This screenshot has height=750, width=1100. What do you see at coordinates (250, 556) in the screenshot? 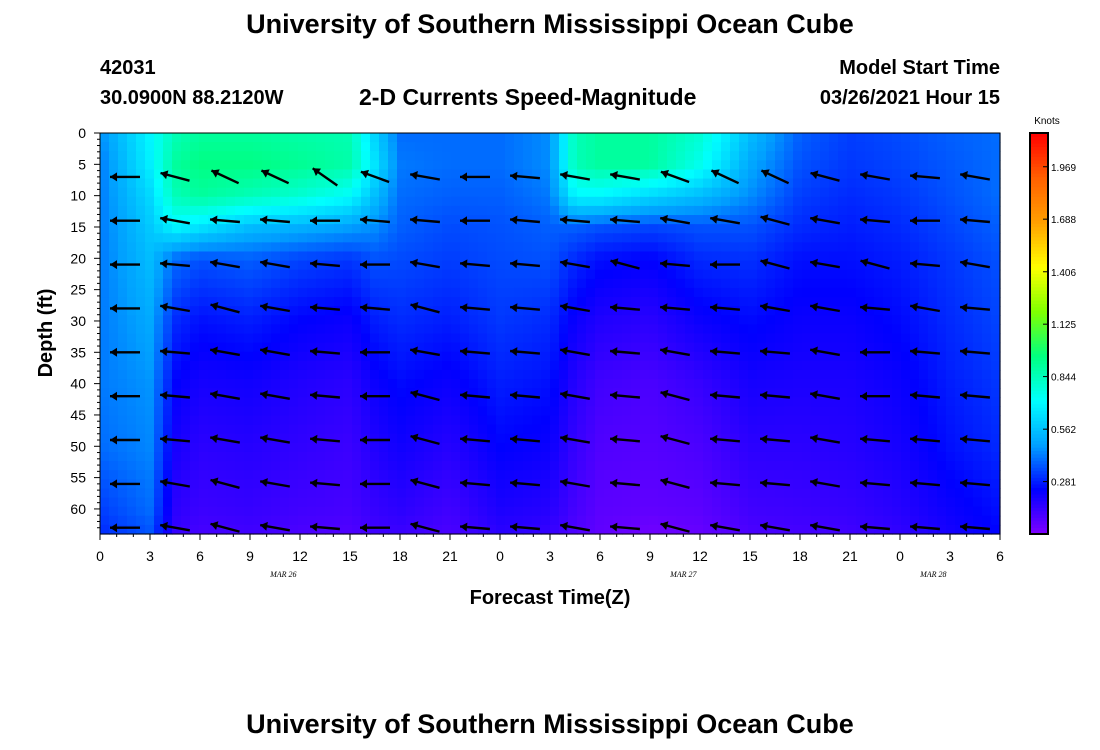
I see `x-tick-label: 9` at bounding box center [250, 556].